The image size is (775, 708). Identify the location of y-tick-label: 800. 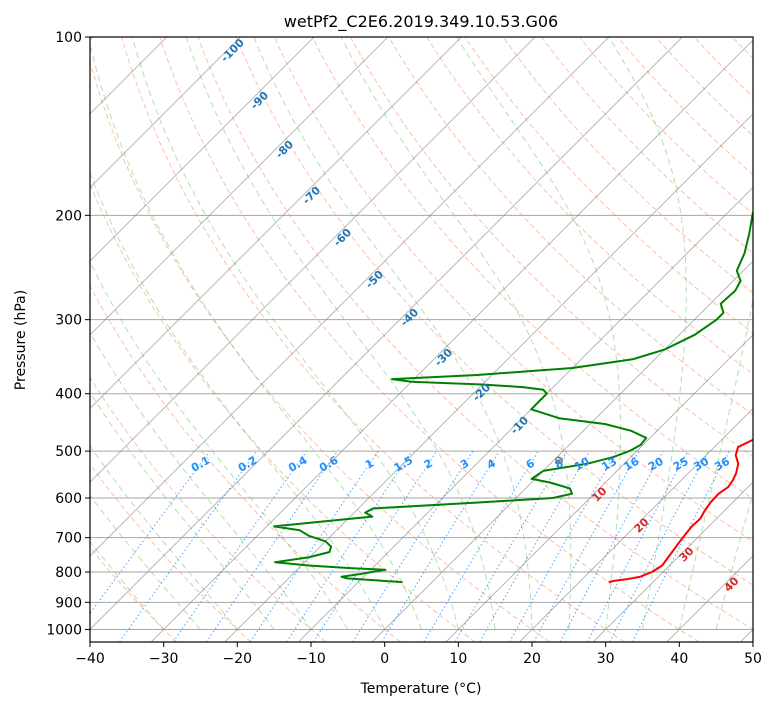
(68, 573).